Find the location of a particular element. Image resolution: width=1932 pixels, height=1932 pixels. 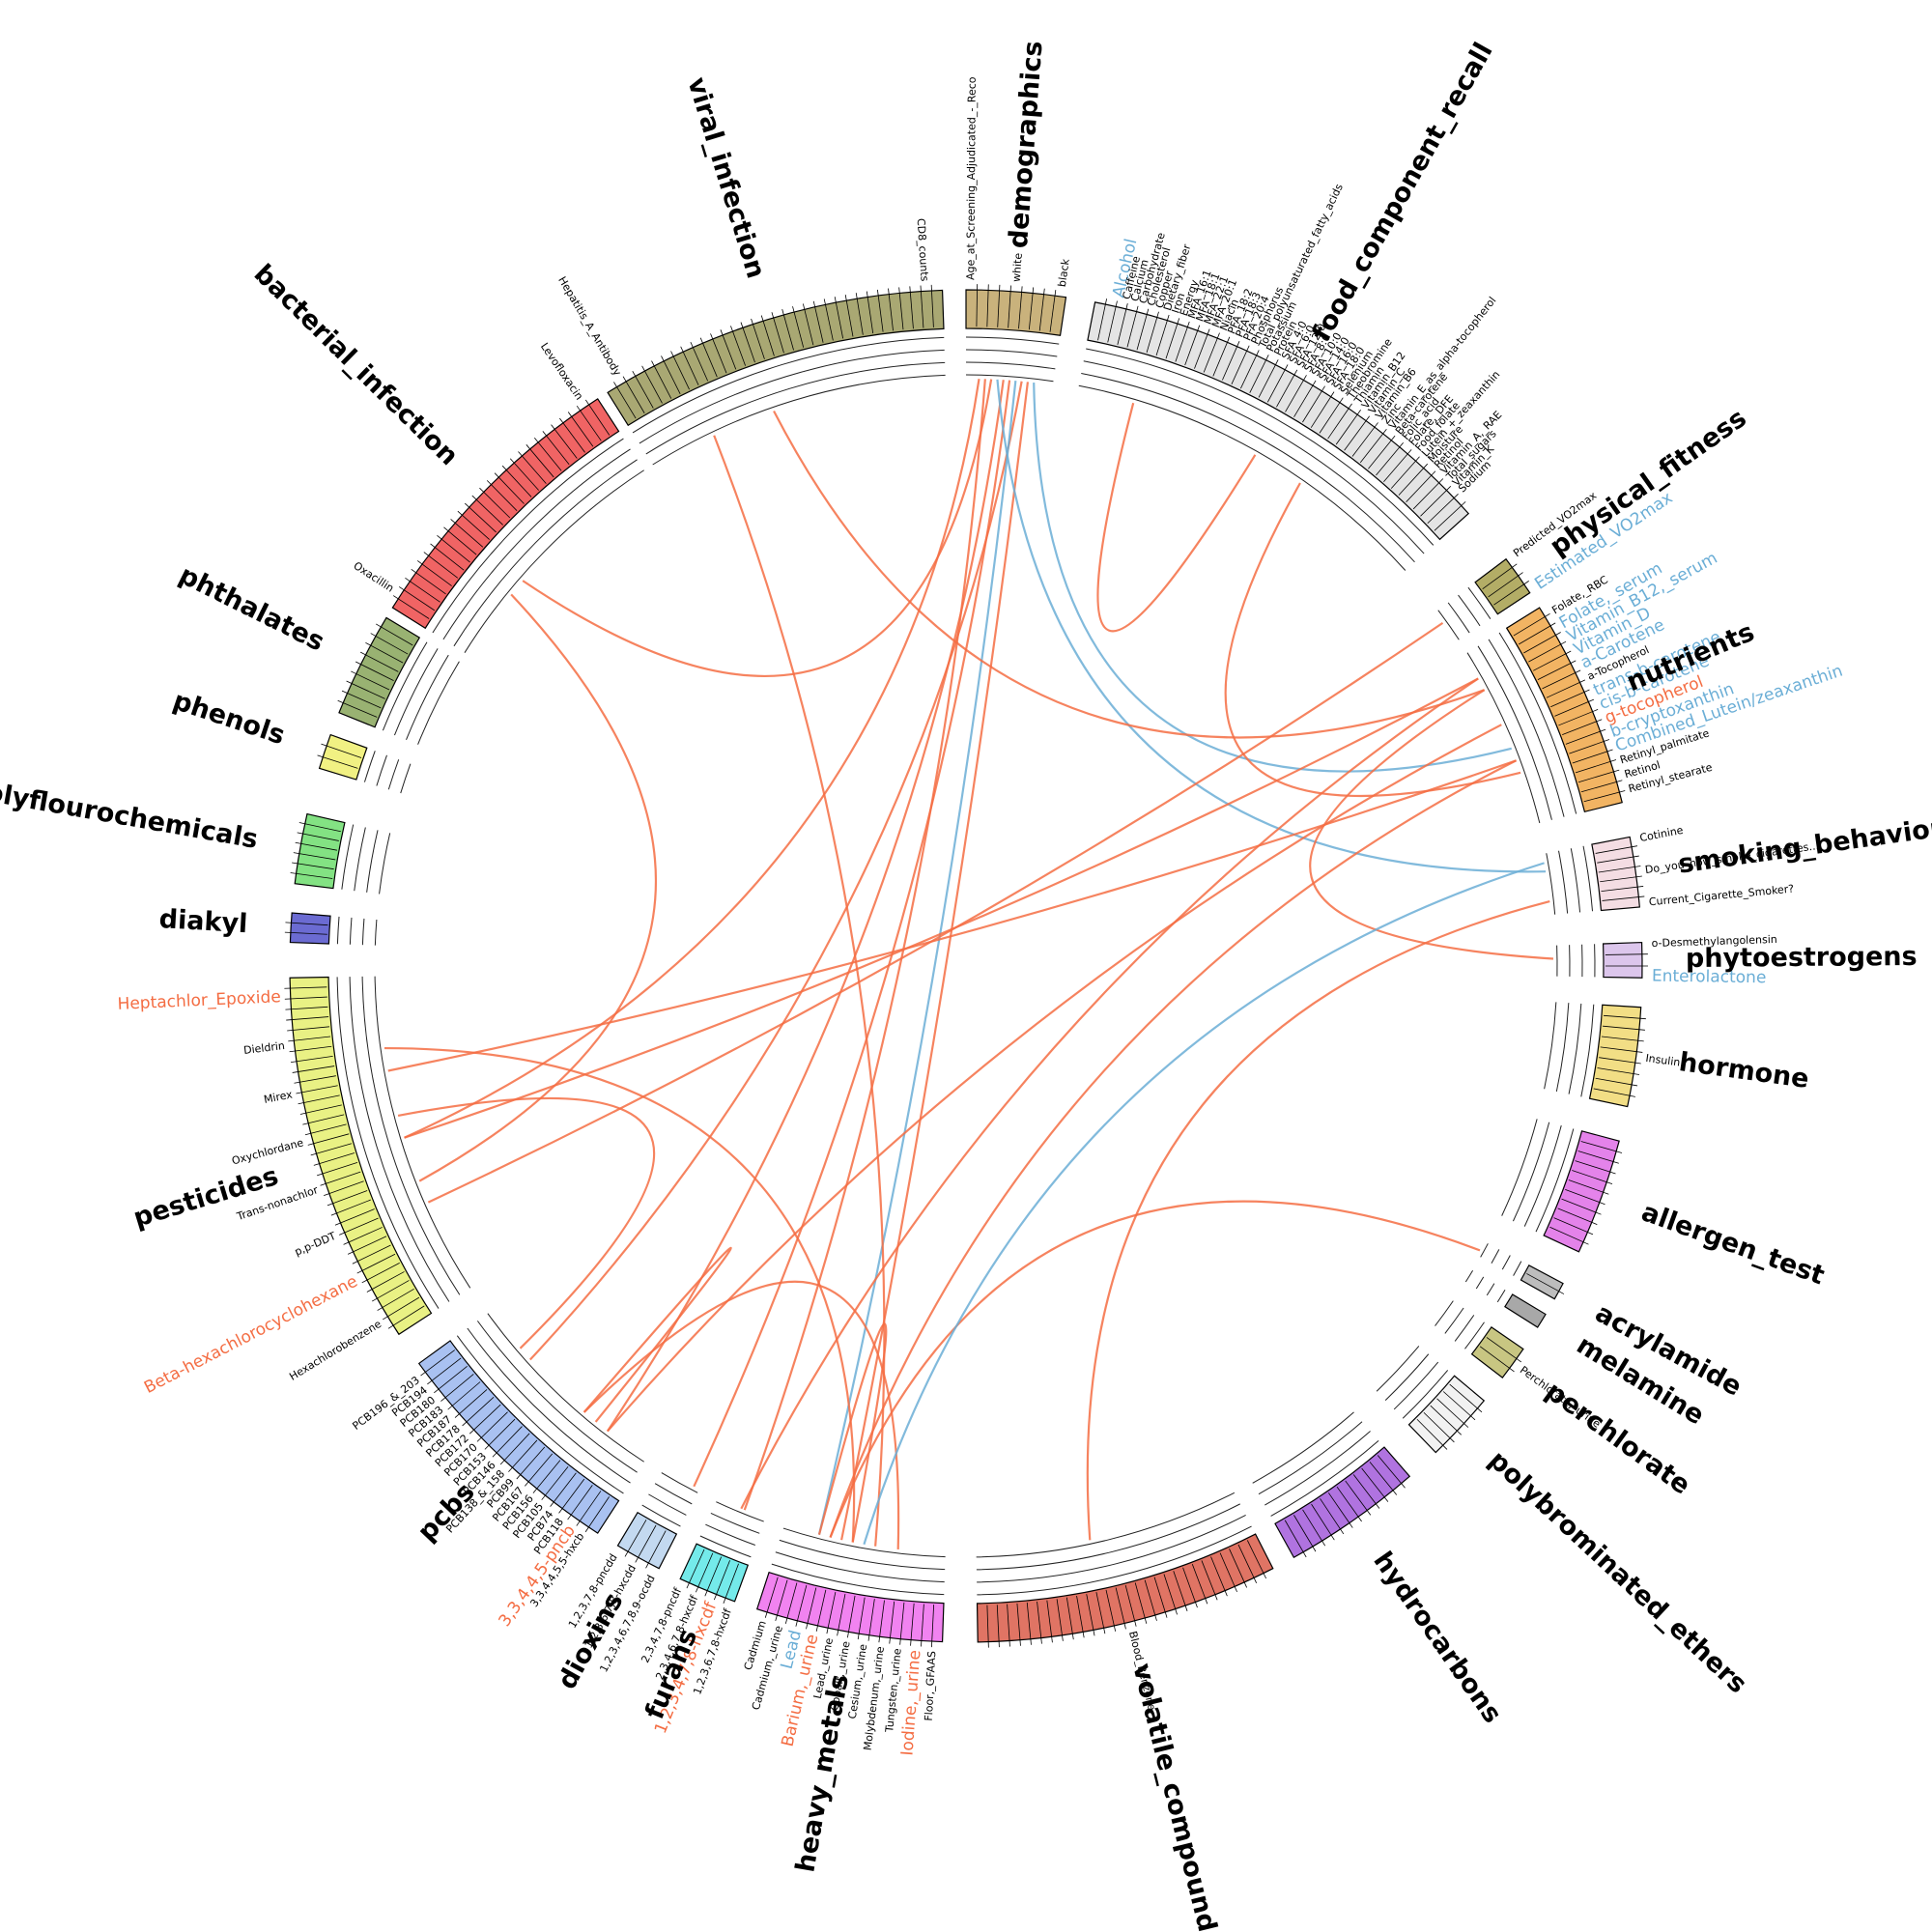

item-label: CD8_counts is located at coordinates (923, 250).